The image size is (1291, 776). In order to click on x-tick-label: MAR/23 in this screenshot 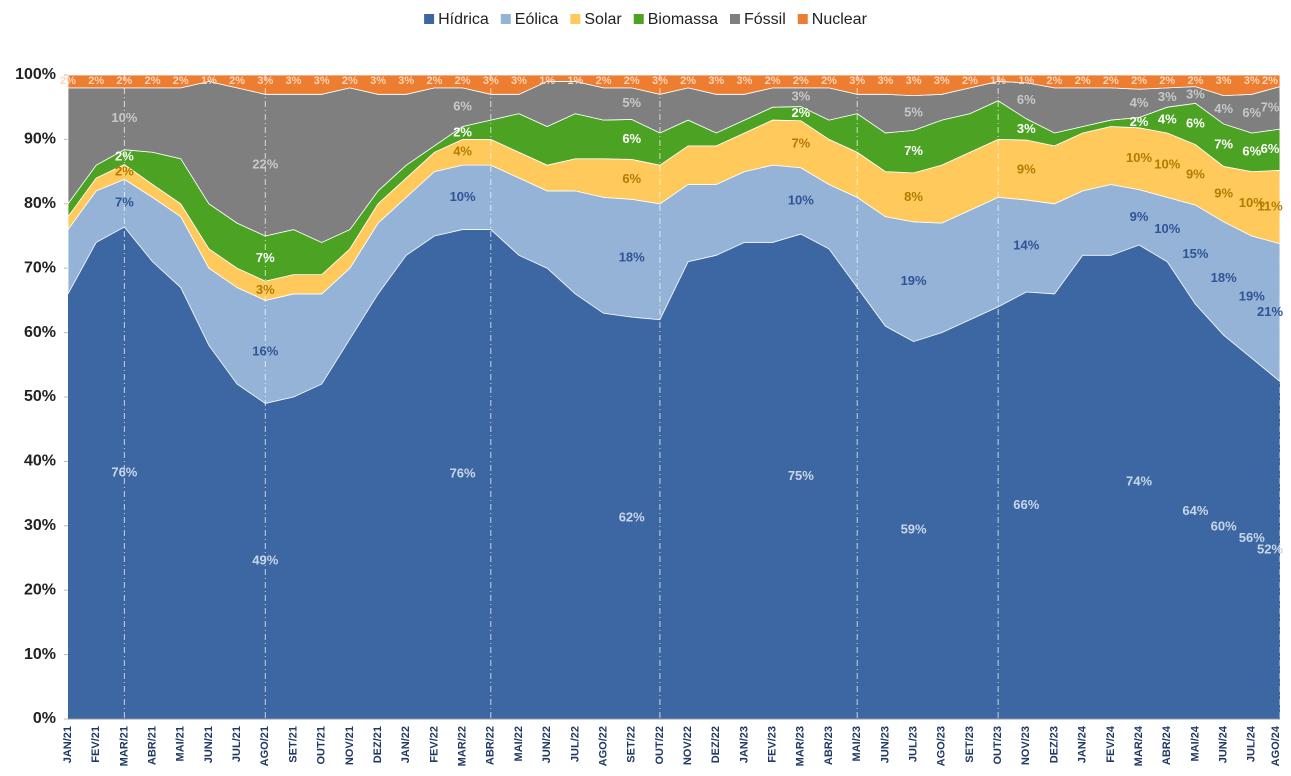, I will do `click(801, 746)`.